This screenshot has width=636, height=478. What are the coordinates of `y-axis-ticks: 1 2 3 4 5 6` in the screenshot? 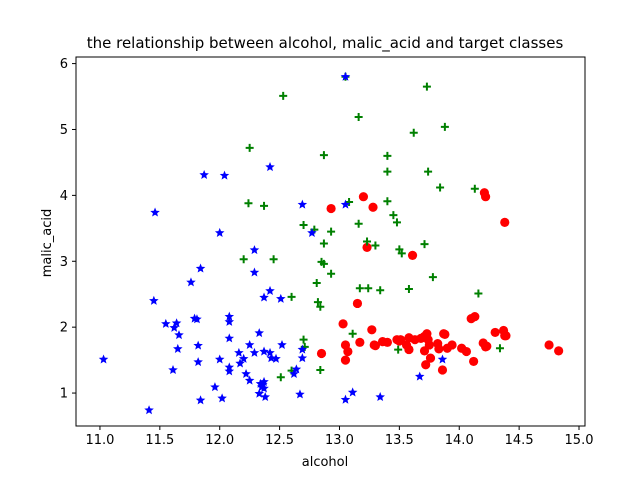 It's located at (68, 229).